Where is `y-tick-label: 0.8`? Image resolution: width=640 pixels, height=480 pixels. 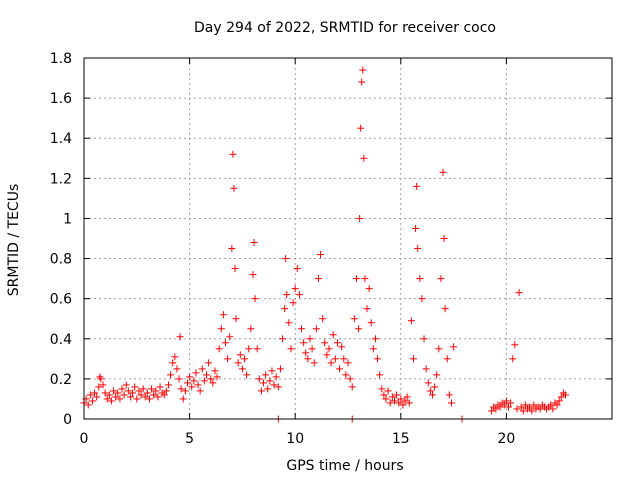 y-tick-label: 0.8 is located at coordinates (61, 260).